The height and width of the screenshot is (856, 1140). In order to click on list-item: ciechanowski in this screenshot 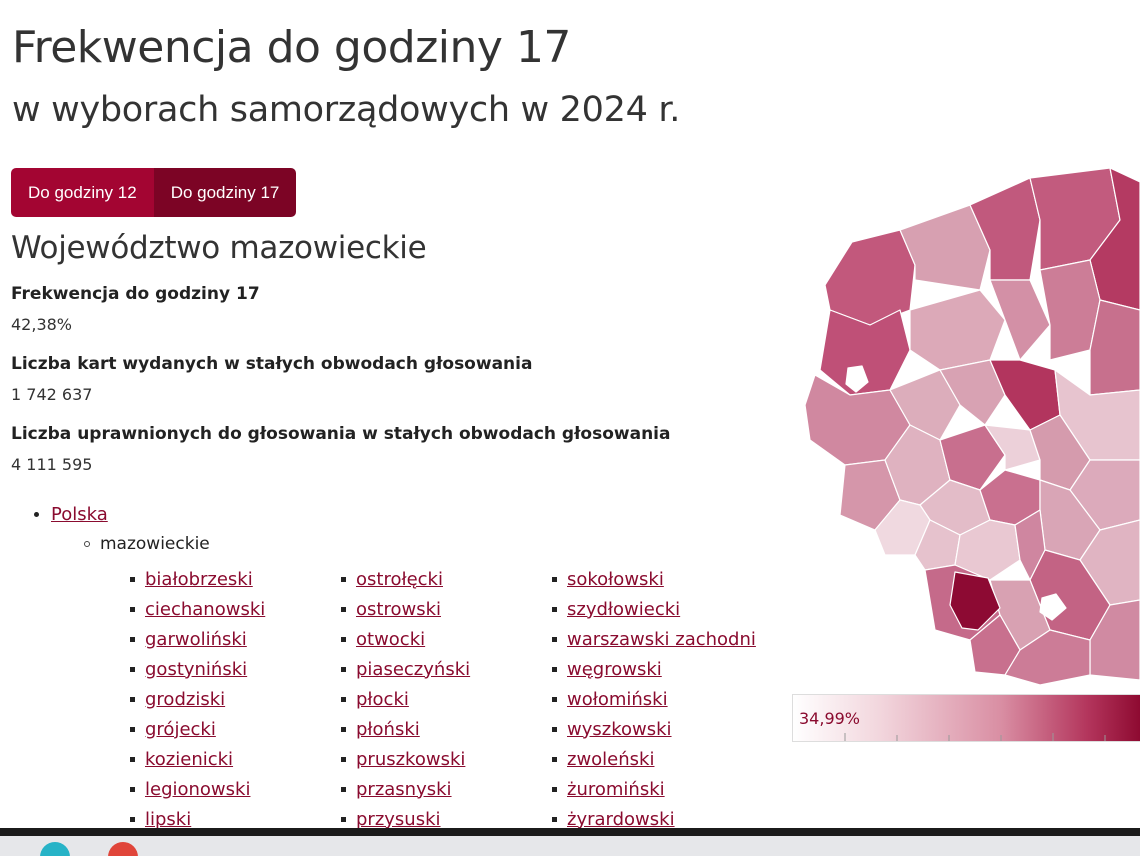, I will do `click(197, 609)`.